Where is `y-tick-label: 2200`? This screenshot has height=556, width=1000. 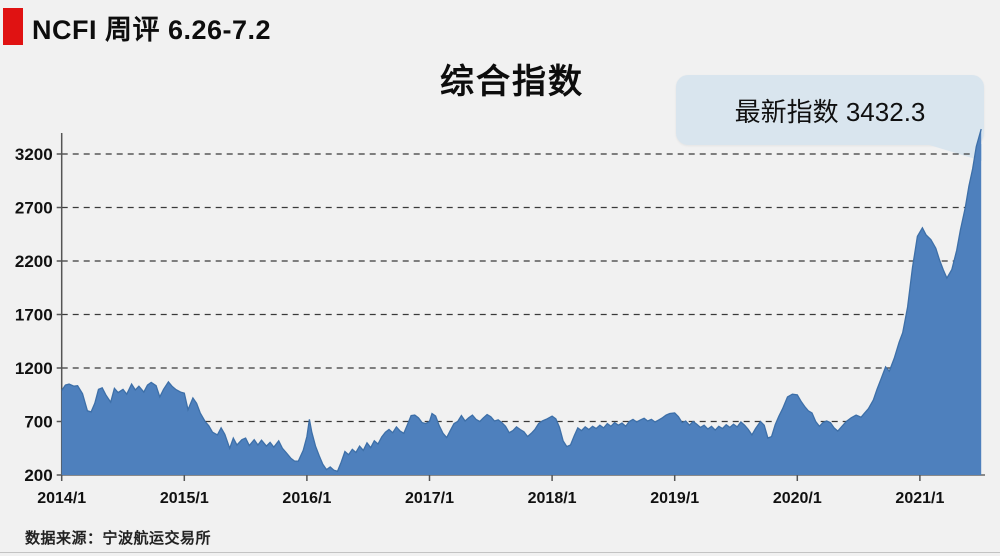
y-tick-label: 2200 is located at coordinates (34, 261).